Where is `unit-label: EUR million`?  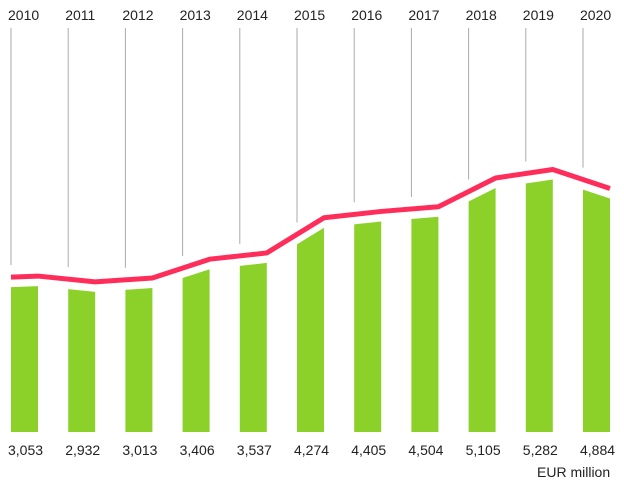
unit-label: EUR million is located at coordinates (573, 472).